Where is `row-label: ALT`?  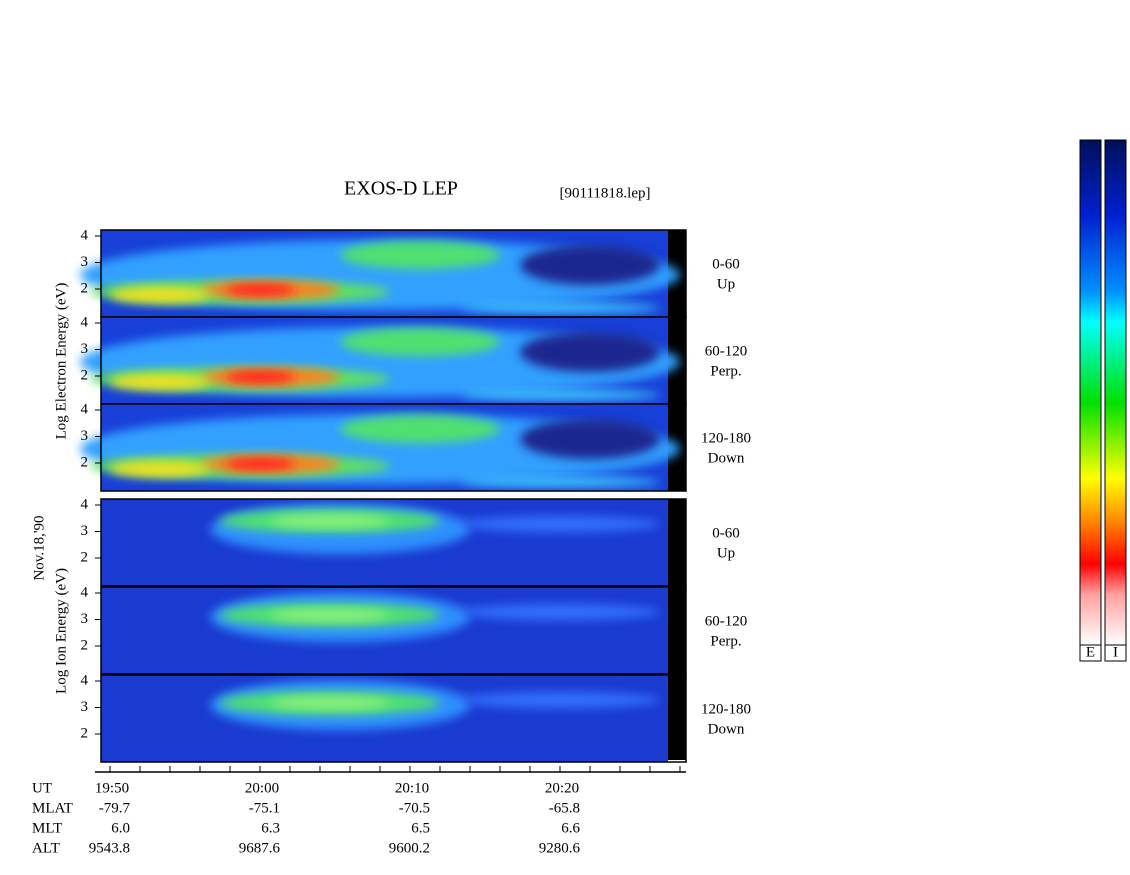 row-label: ALT is located at coordinates (46, 848).